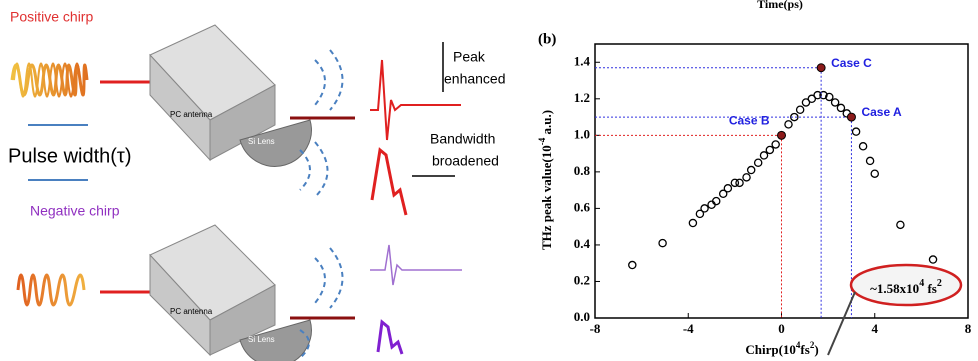  Describe the element at coordinates (465, 161) in the screenshot. I see `label: broadened` at that location.